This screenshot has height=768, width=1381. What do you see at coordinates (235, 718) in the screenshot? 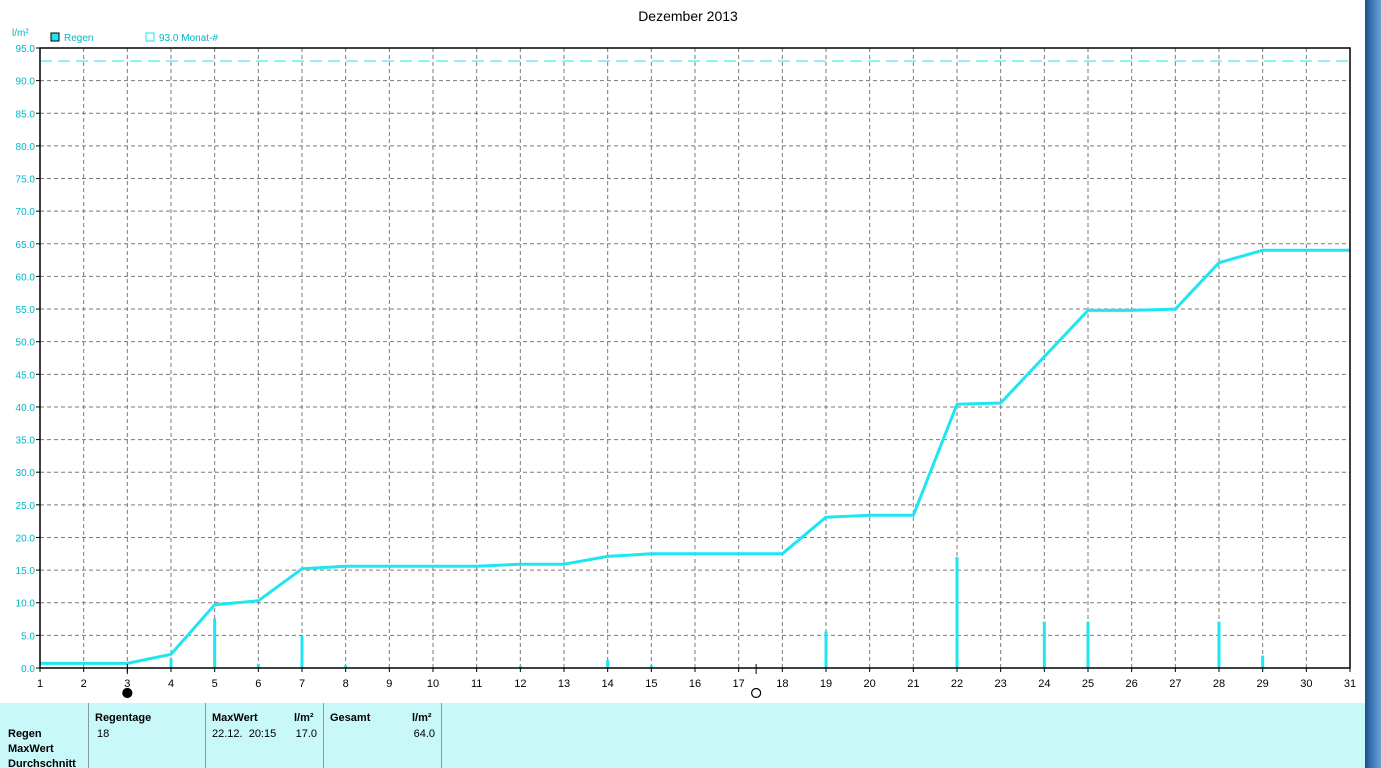
I see `header-maxwert: MaxWert` at bounding box center [235, 718].